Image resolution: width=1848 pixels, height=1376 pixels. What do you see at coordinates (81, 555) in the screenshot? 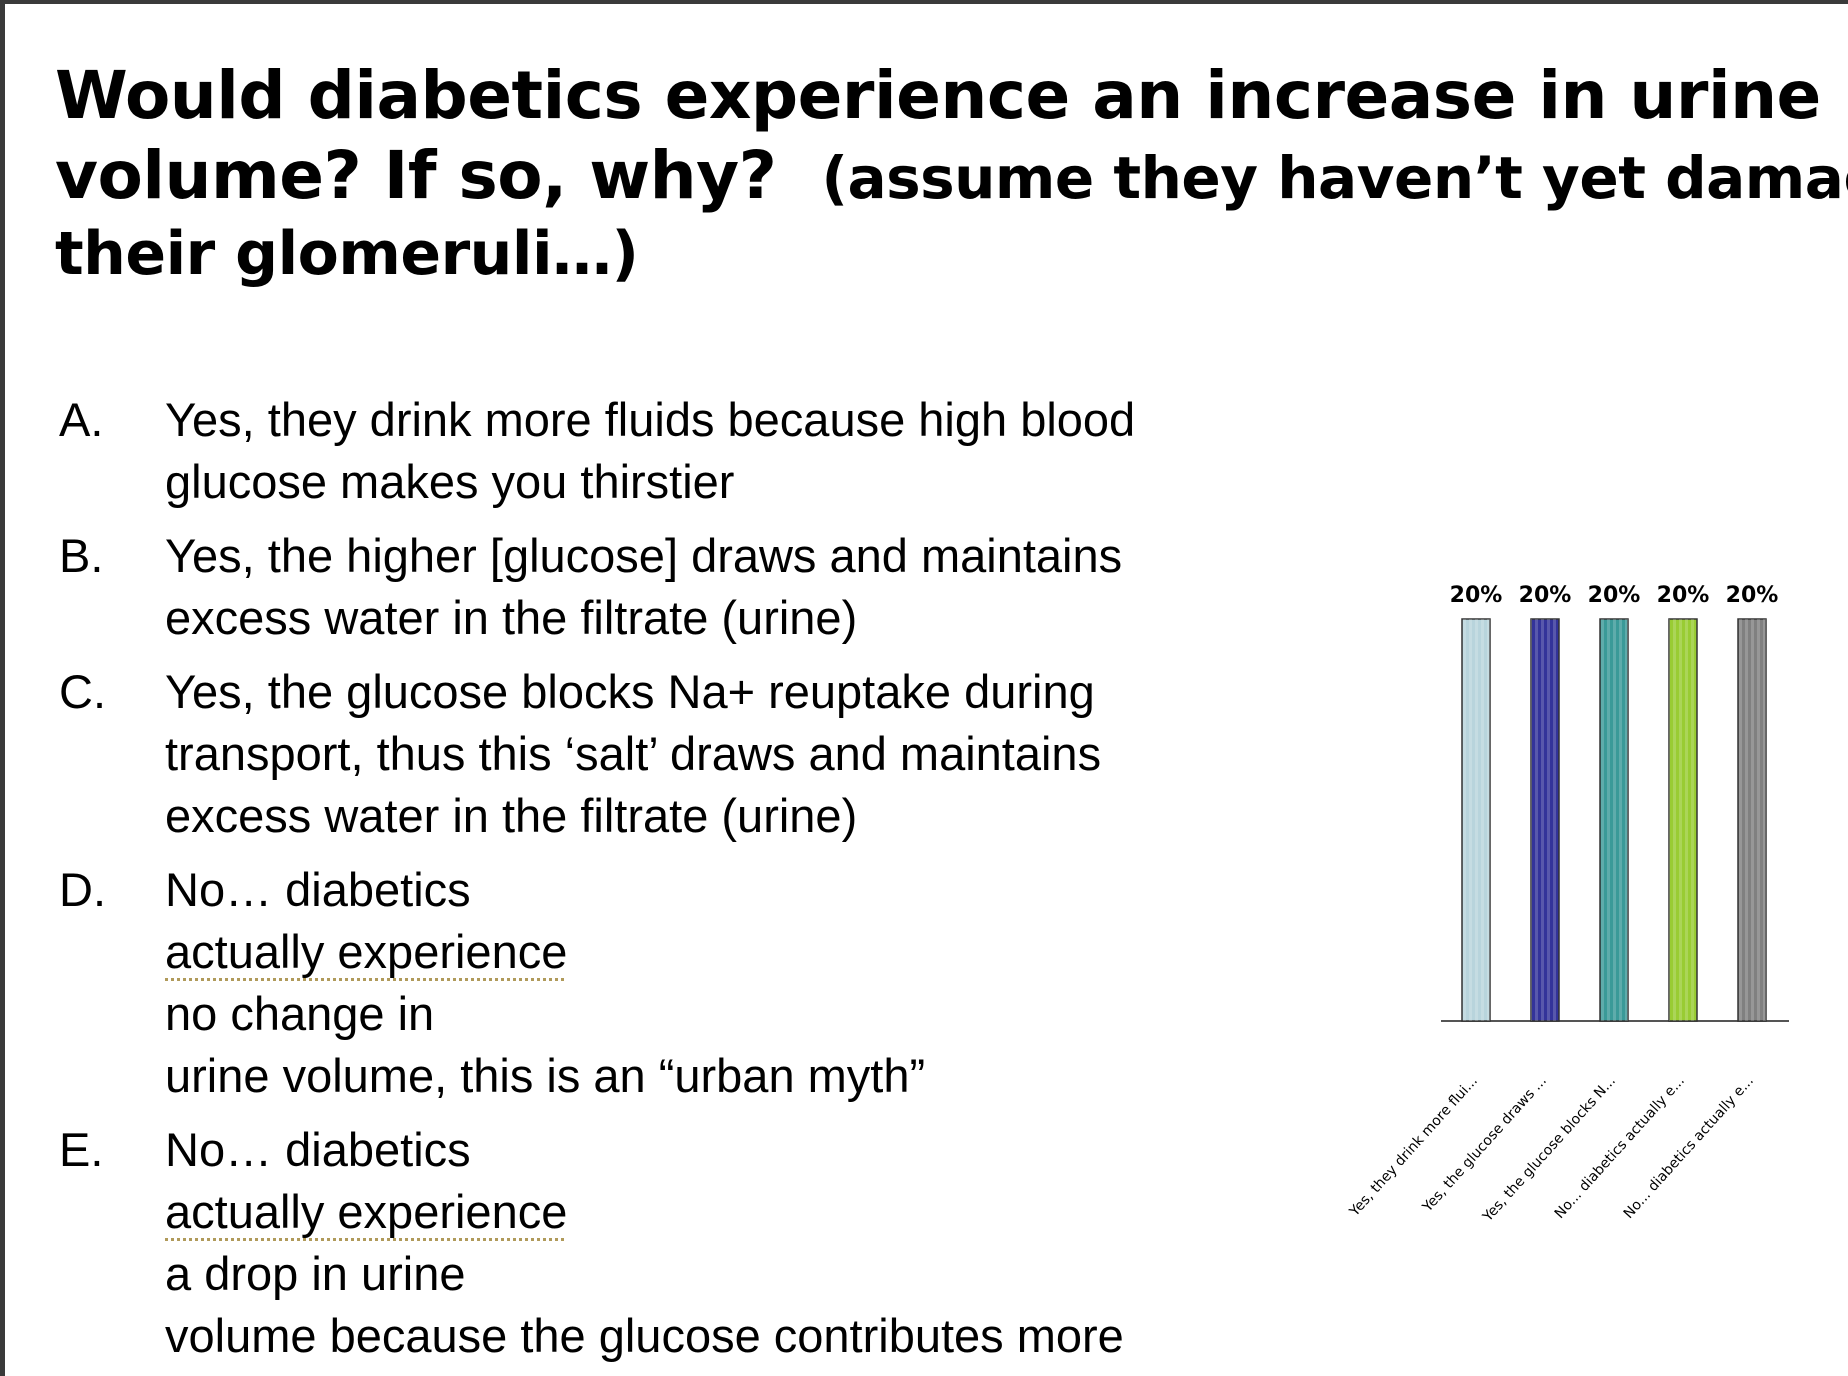
I see `option-letter: B.` at bounding box center [81, 555].